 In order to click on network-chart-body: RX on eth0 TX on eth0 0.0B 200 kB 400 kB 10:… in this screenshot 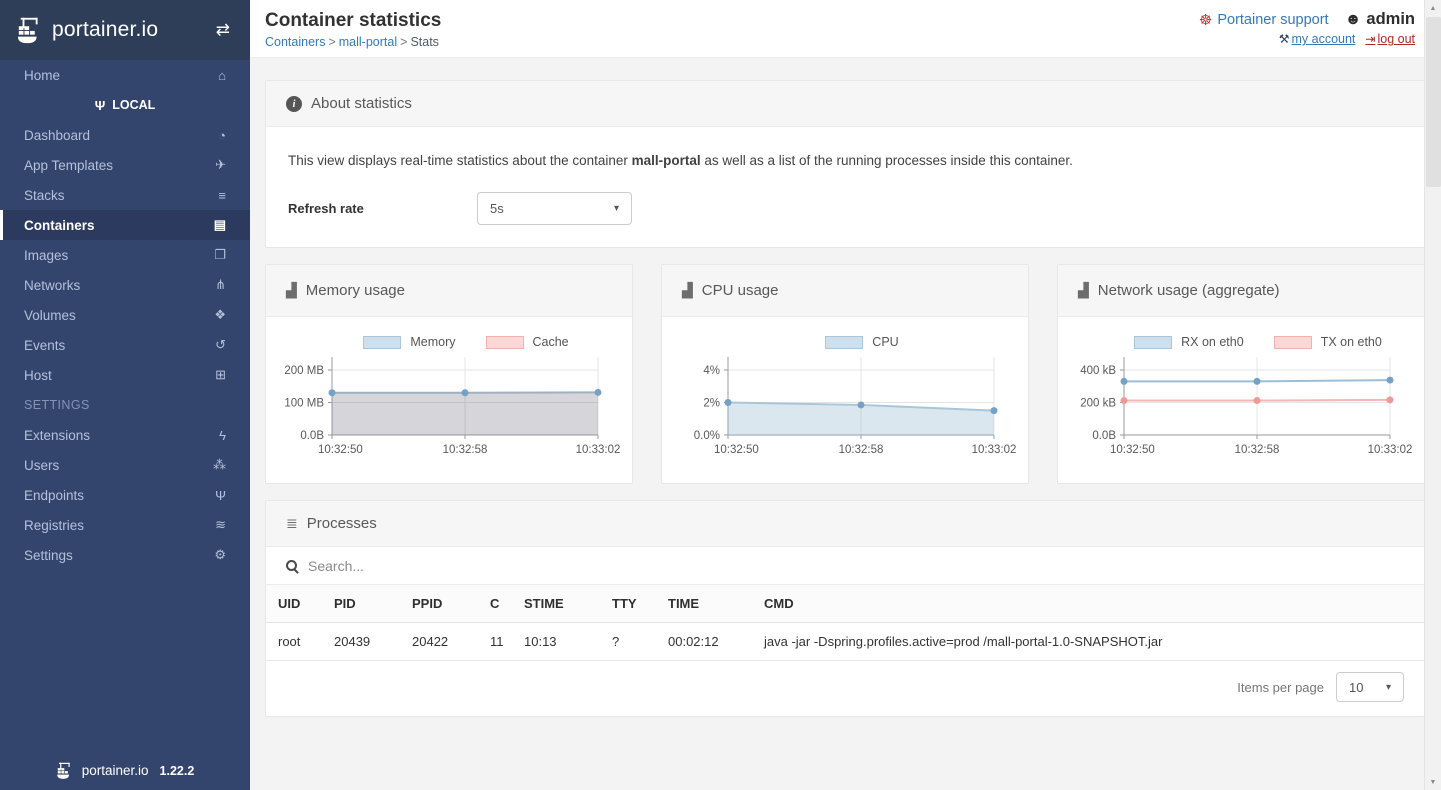, I will do `click(1241, 390)`.